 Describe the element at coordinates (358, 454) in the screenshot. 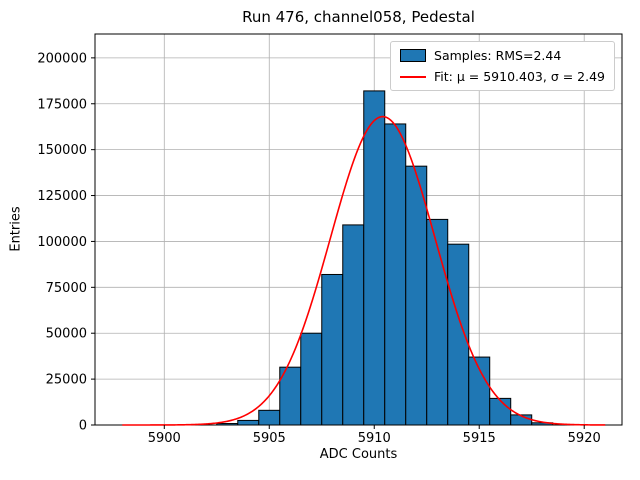

I see `x-axis-label: ADC Counts` at that location.